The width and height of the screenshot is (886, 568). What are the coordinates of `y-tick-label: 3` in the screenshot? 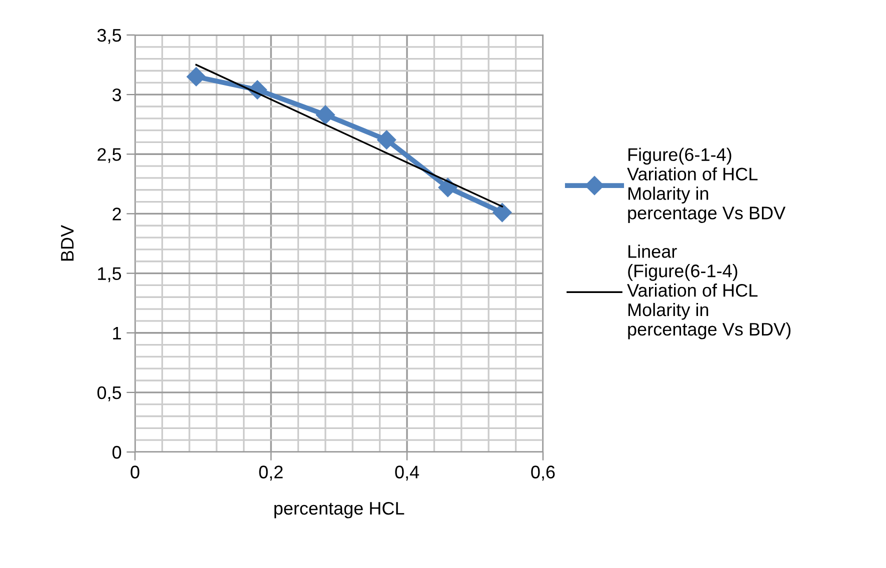 It's located at (117, 95).